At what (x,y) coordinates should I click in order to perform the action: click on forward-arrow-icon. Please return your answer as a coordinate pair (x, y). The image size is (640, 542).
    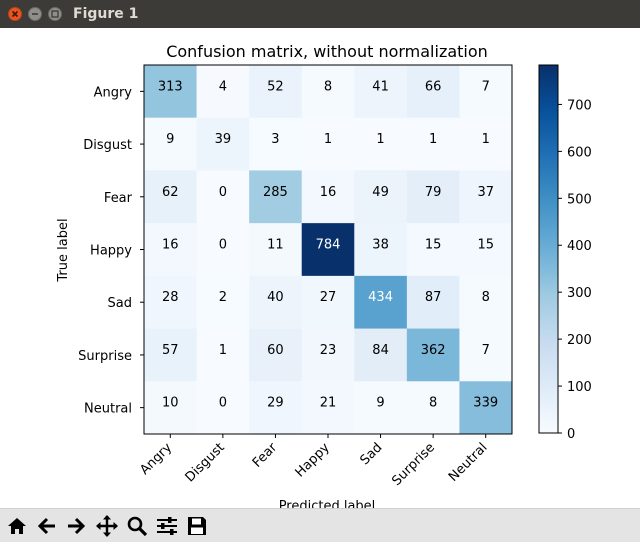
    Looking at the image, I should click on (77, 526).